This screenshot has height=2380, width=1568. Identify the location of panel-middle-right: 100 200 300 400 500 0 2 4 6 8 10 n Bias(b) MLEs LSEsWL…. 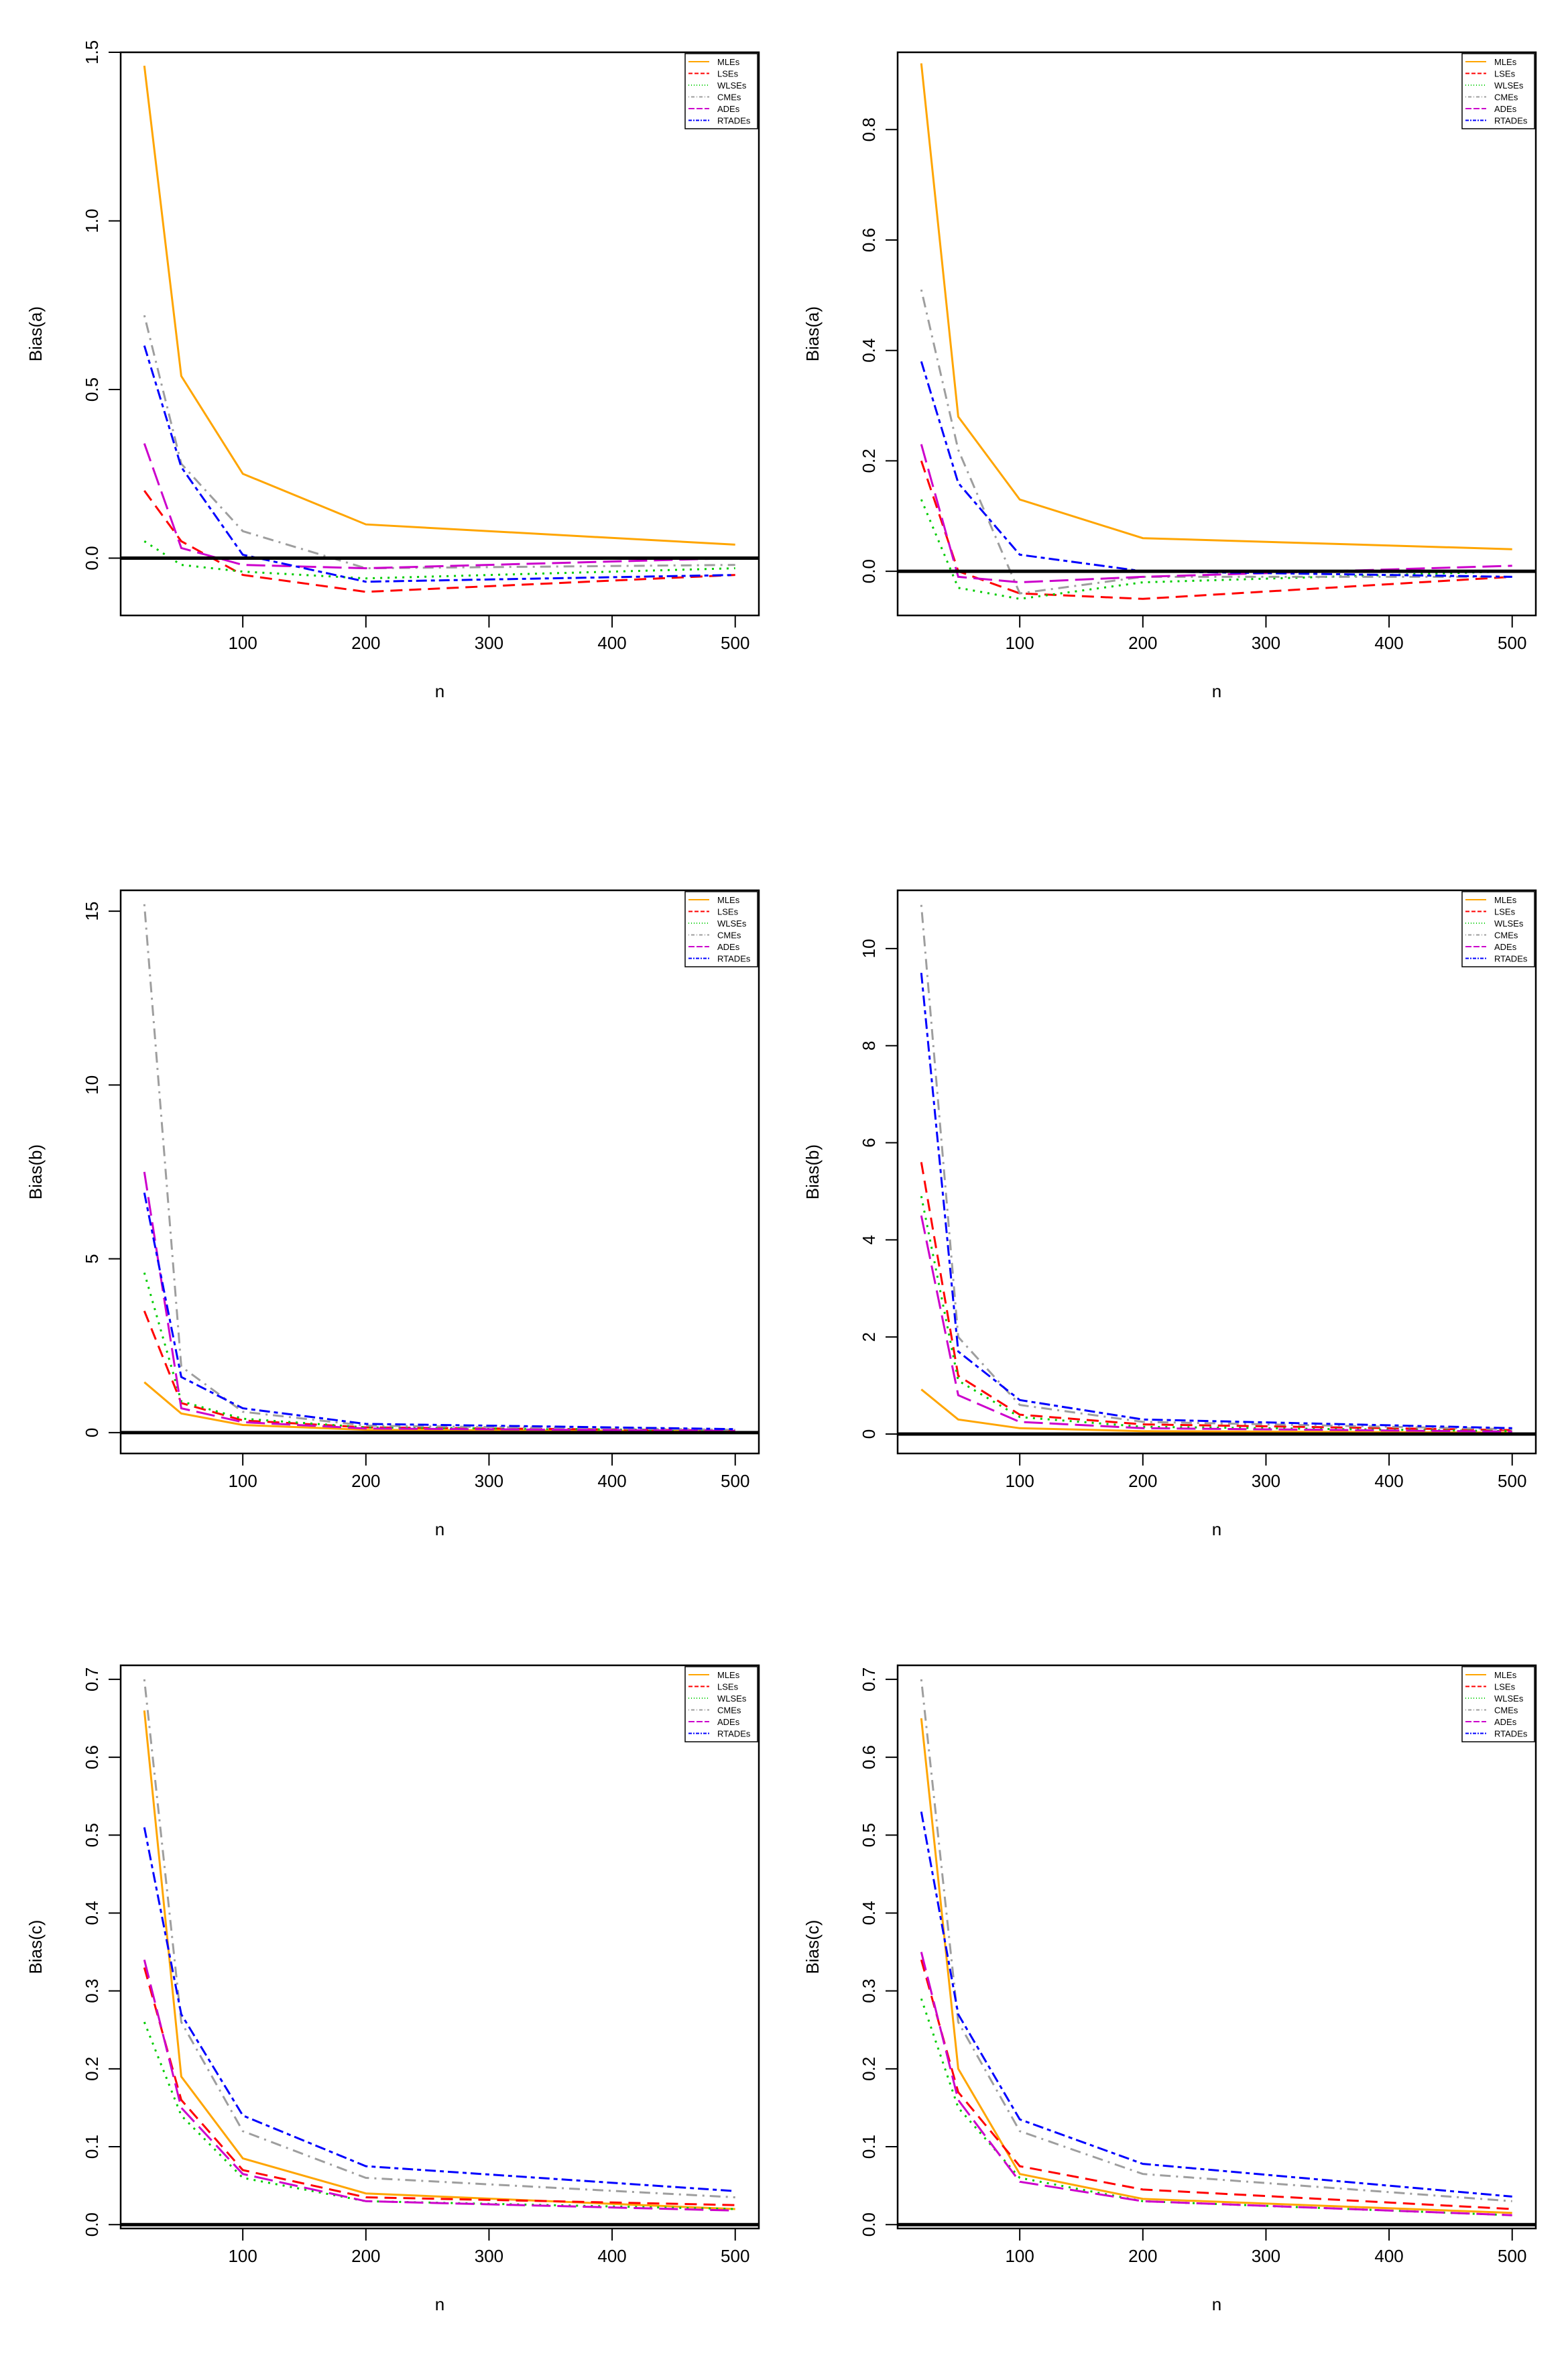
(1170, 1214).